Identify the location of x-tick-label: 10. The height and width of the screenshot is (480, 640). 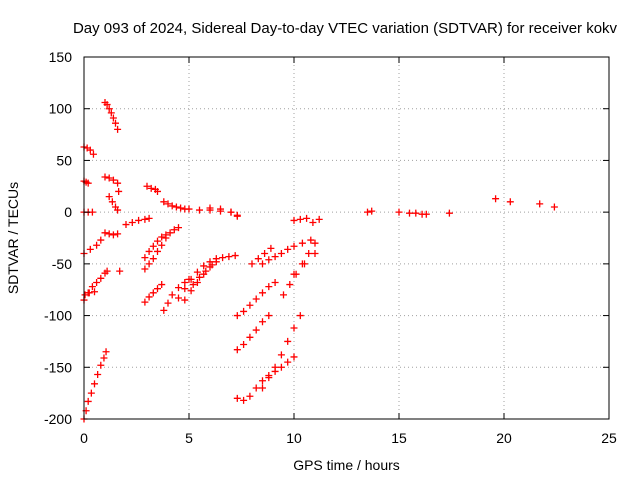
(294, 438).